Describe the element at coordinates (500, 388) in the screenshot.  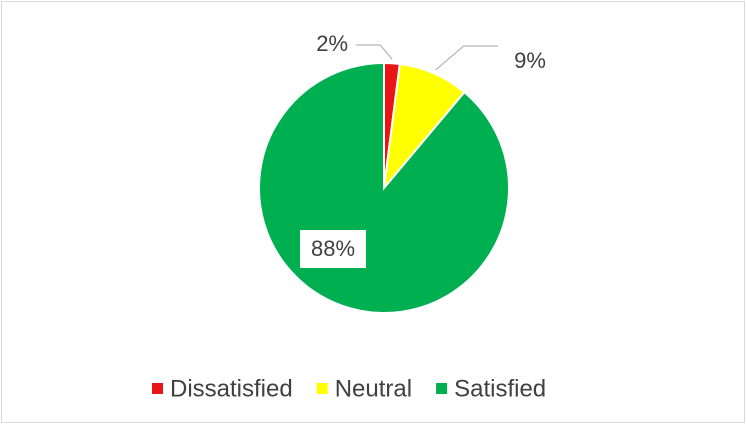
I see `legend-label: Satisfied` at that location.